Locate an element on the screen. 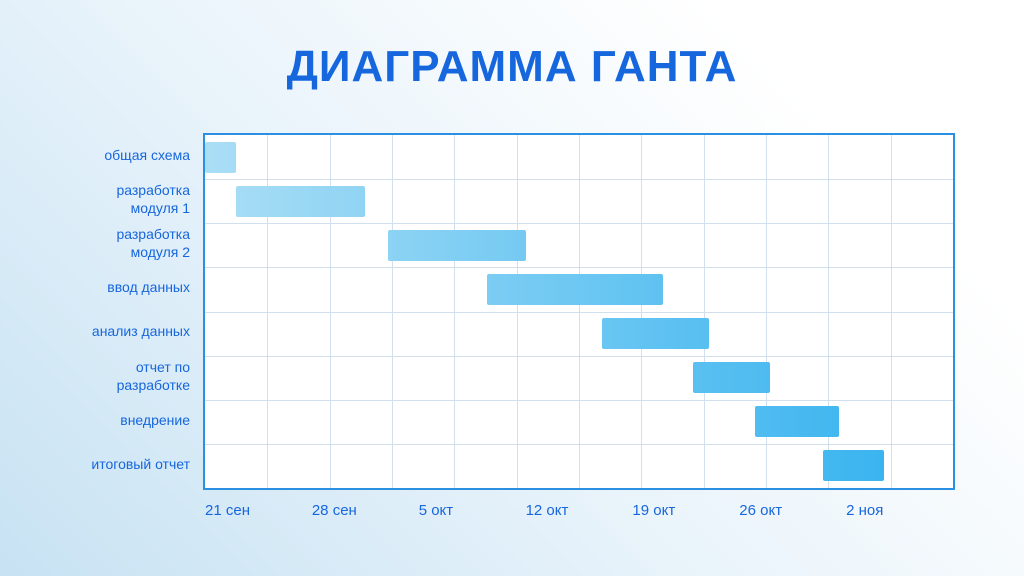  task-label: итоговый отчет is located at coordinates (140, 463).